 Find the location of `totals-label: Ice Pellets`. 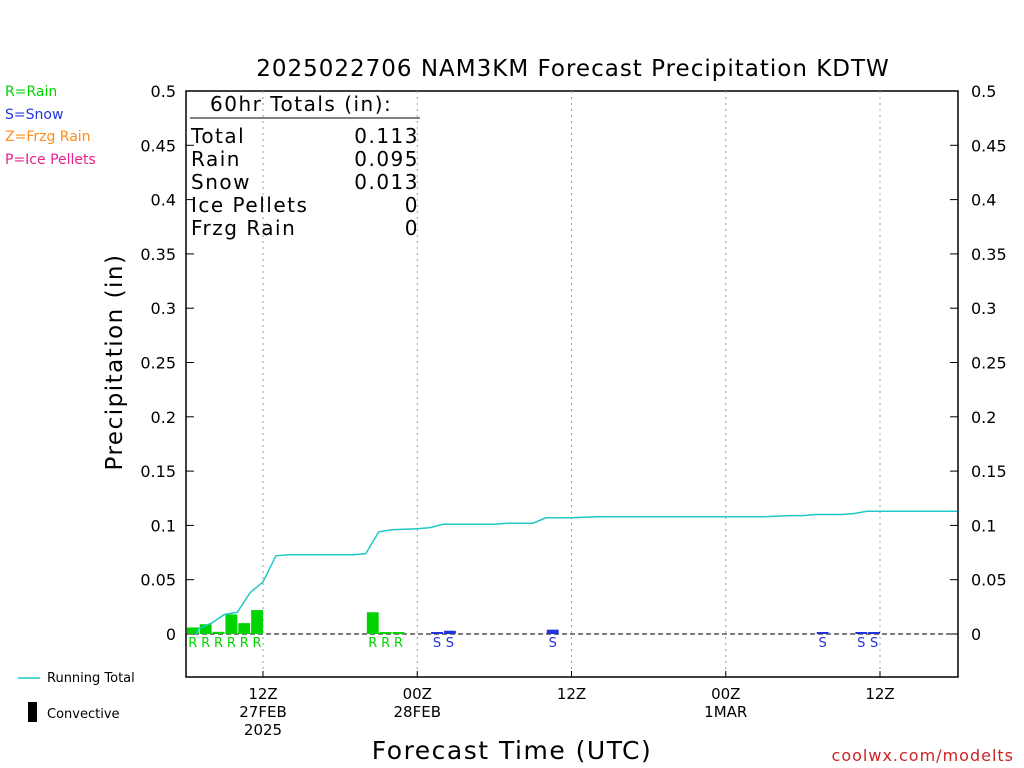

totals-label: Ice Pellets is located at coordinates (249, 205).